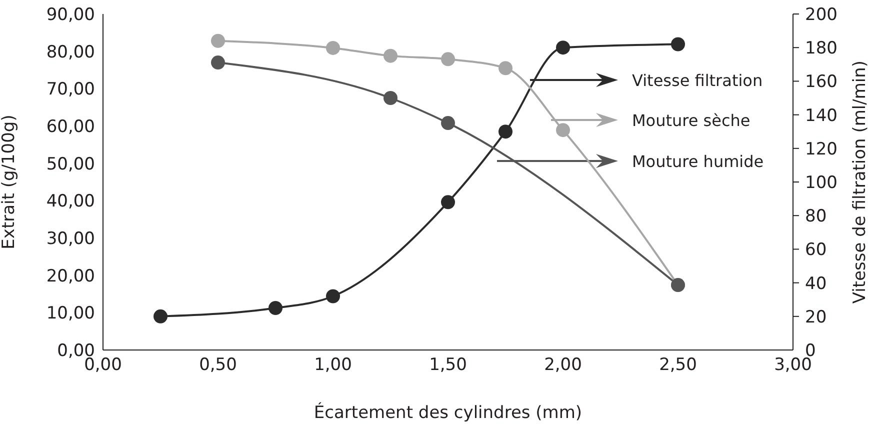 Image resolution: width=873 pixels, height=424 pixels. Describe the element at coordinates (70, 239) in the screenshot. I see `y-tick-label: 30,00` at that location.